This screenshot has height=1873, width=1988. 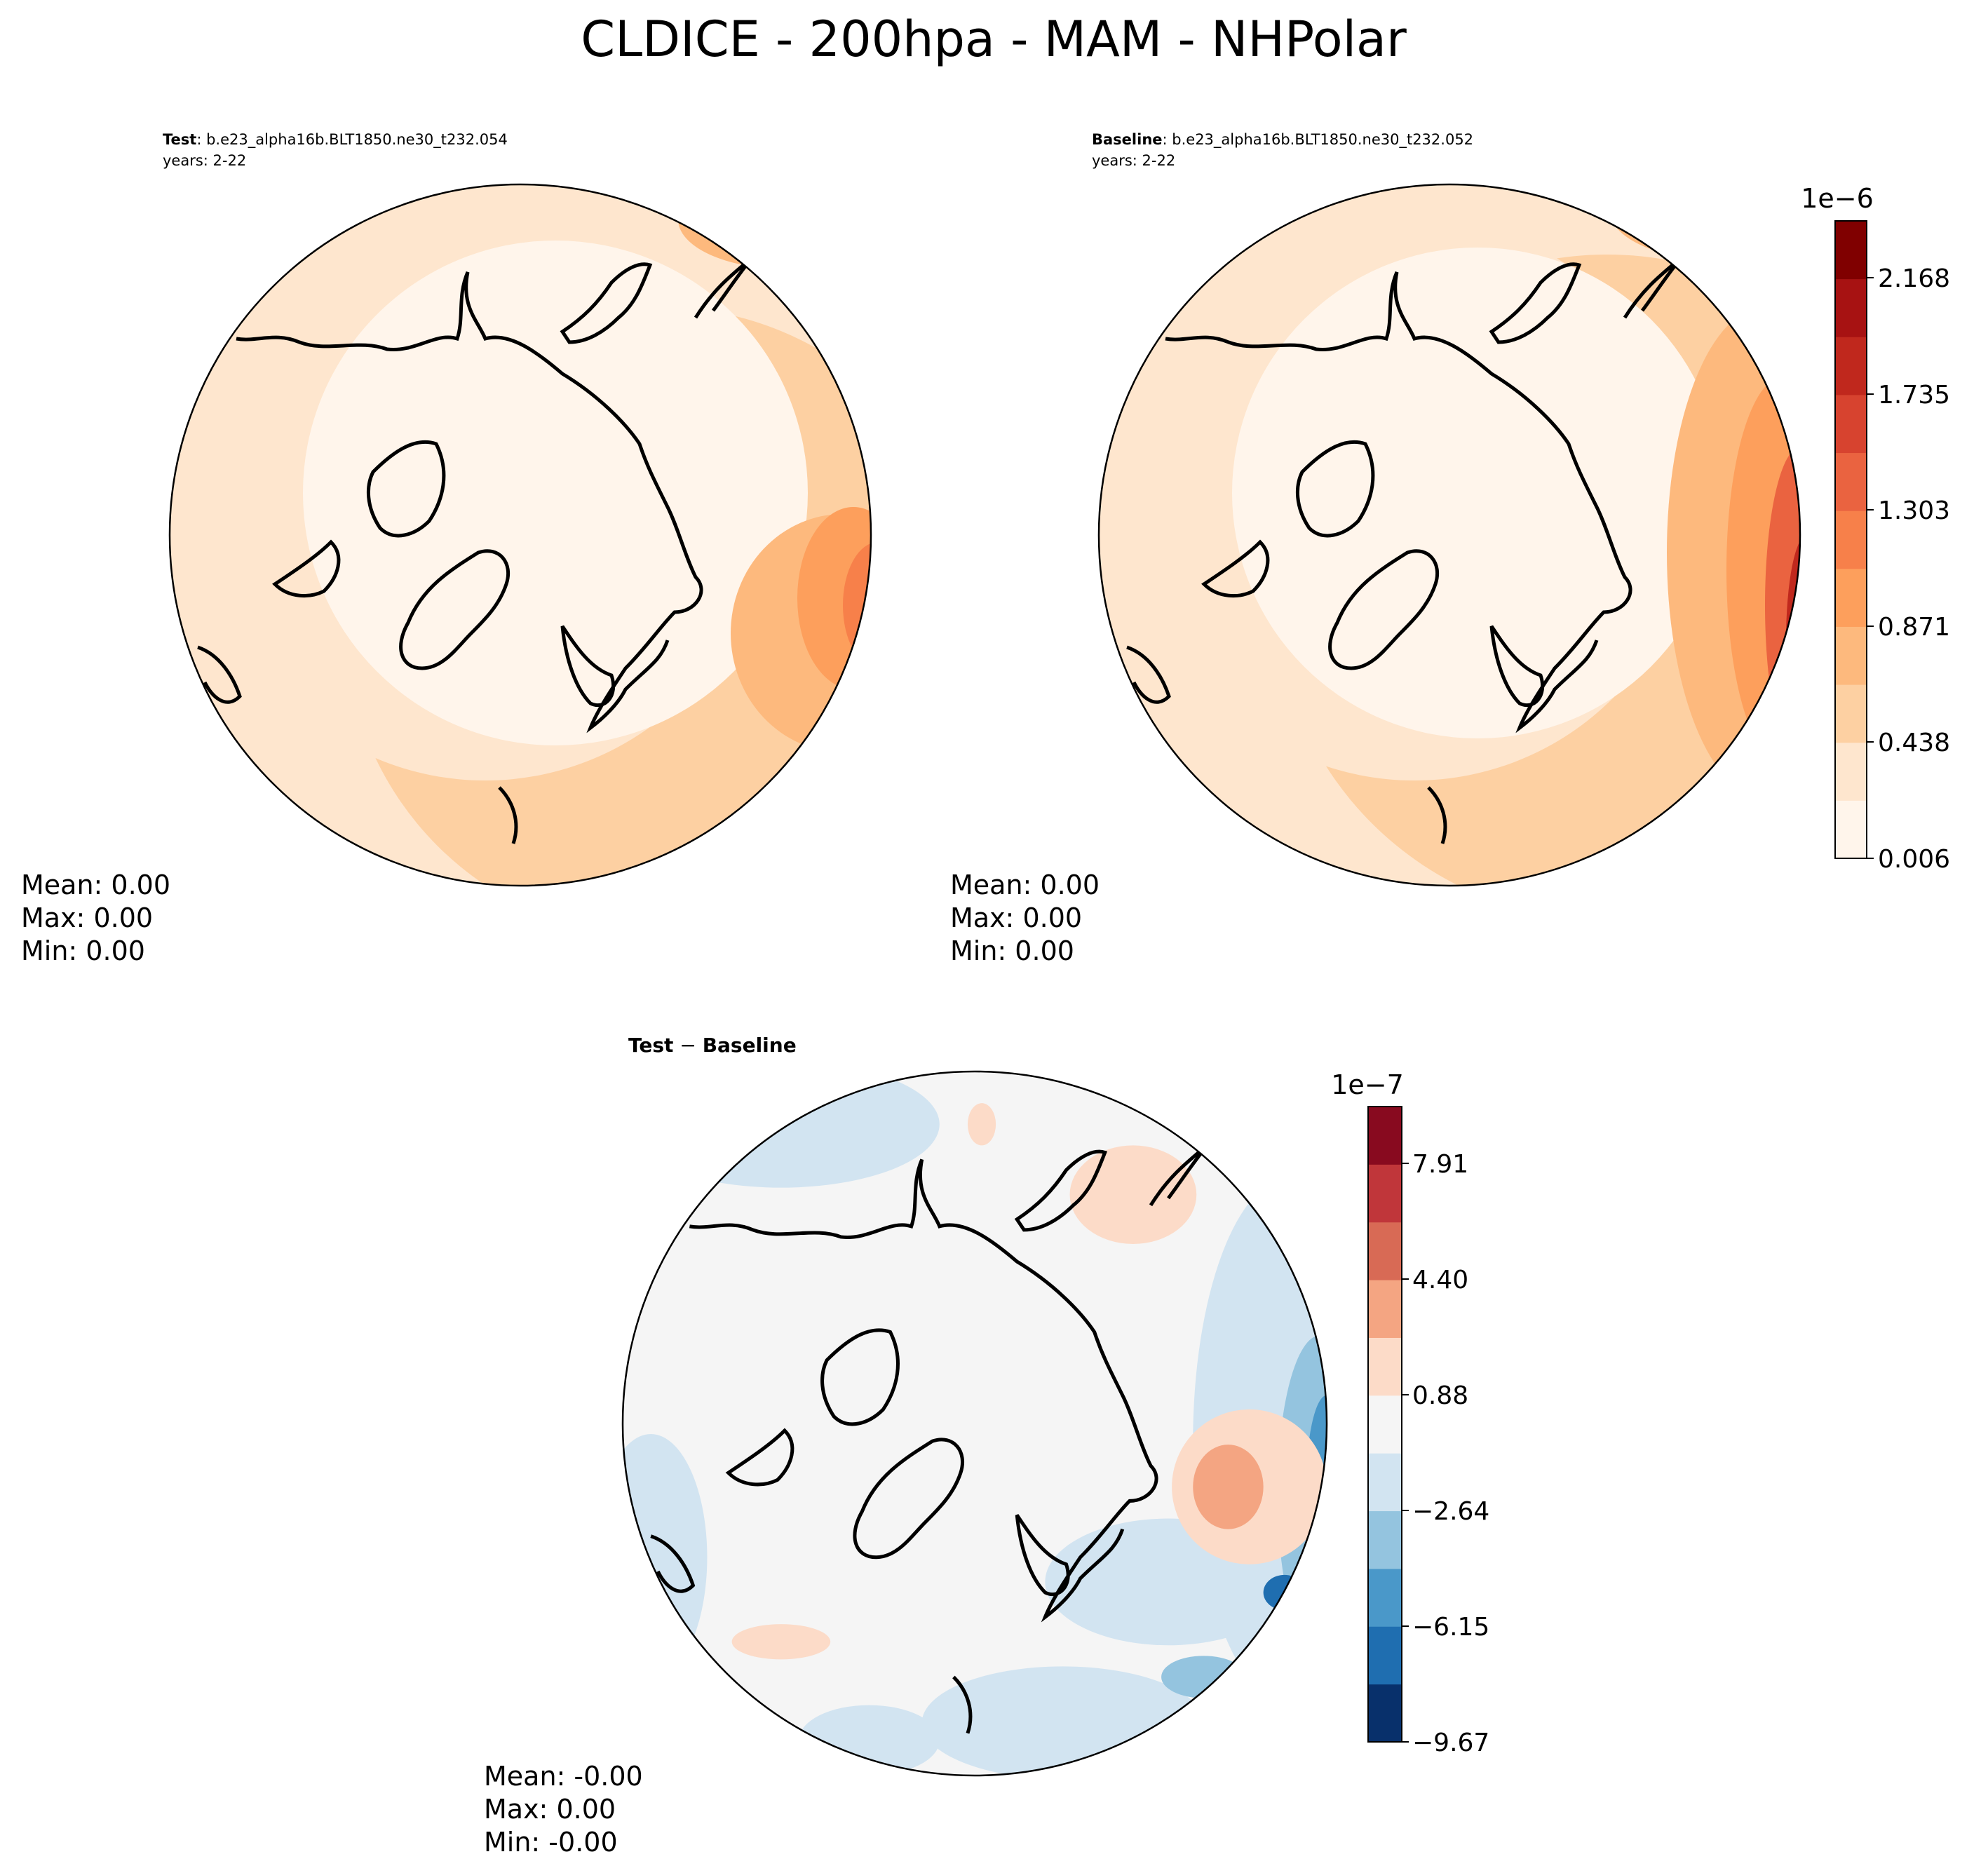 I want to click on test-min: Min: 0.00, so click(x=83, y=950).